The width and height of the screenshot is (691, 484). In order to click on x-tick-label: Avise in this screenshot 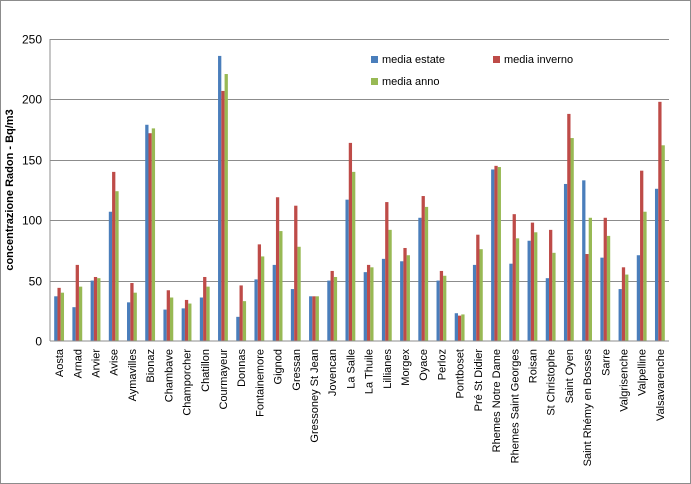, I will do `click(115, 362)`.